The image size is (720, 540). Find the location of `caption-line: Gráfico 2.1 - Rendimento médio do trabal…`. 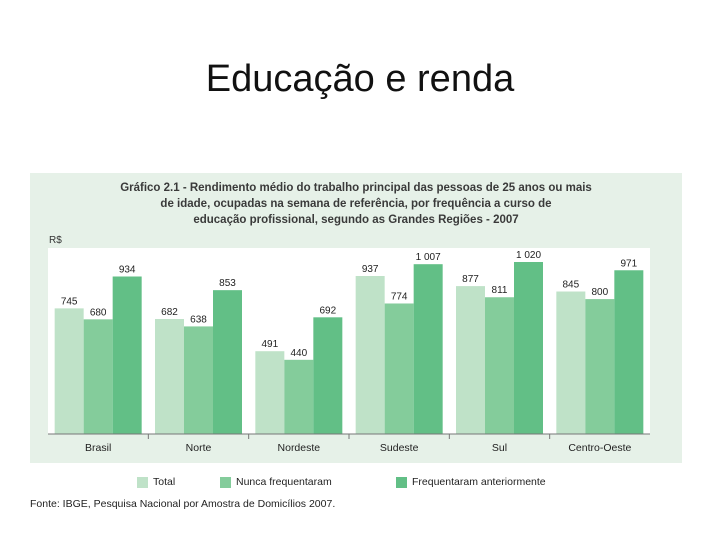

caption-line: Gráfico 2.1 - Rendimento médio do trabal… is located at coordinates (356, 188).